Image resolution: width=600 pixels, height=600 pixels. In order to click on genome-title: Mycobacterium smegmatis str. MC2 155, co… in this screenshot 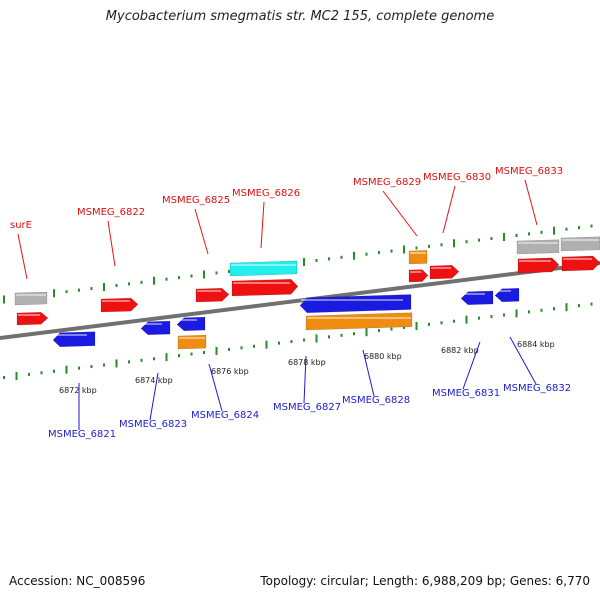, I will do `click(300, 16)`.